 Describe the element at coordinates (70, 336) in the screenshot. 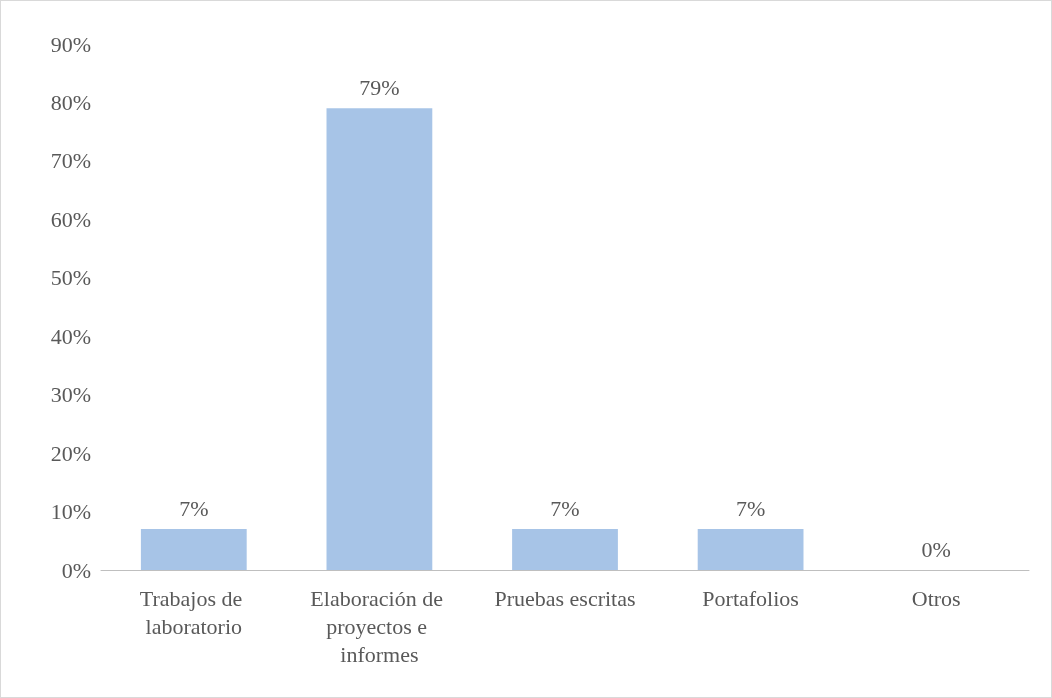

I see `y-tick-label: 40%` at that location.